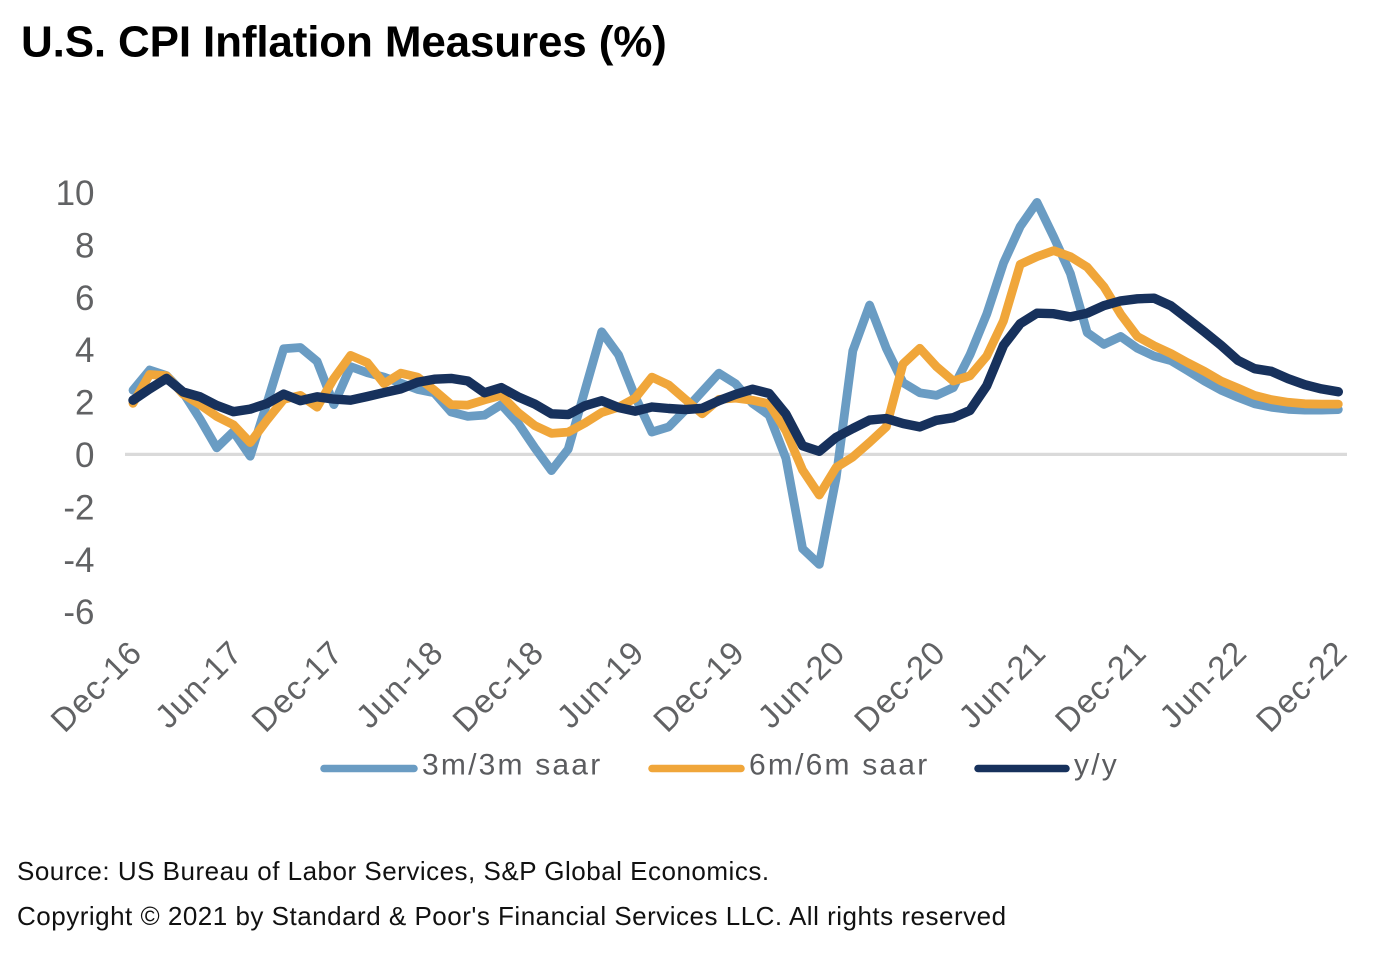  What do you see at coordinates (78, 560) in the screenshot?
I see `svg-text: -4` at bounding box center [78, 560].